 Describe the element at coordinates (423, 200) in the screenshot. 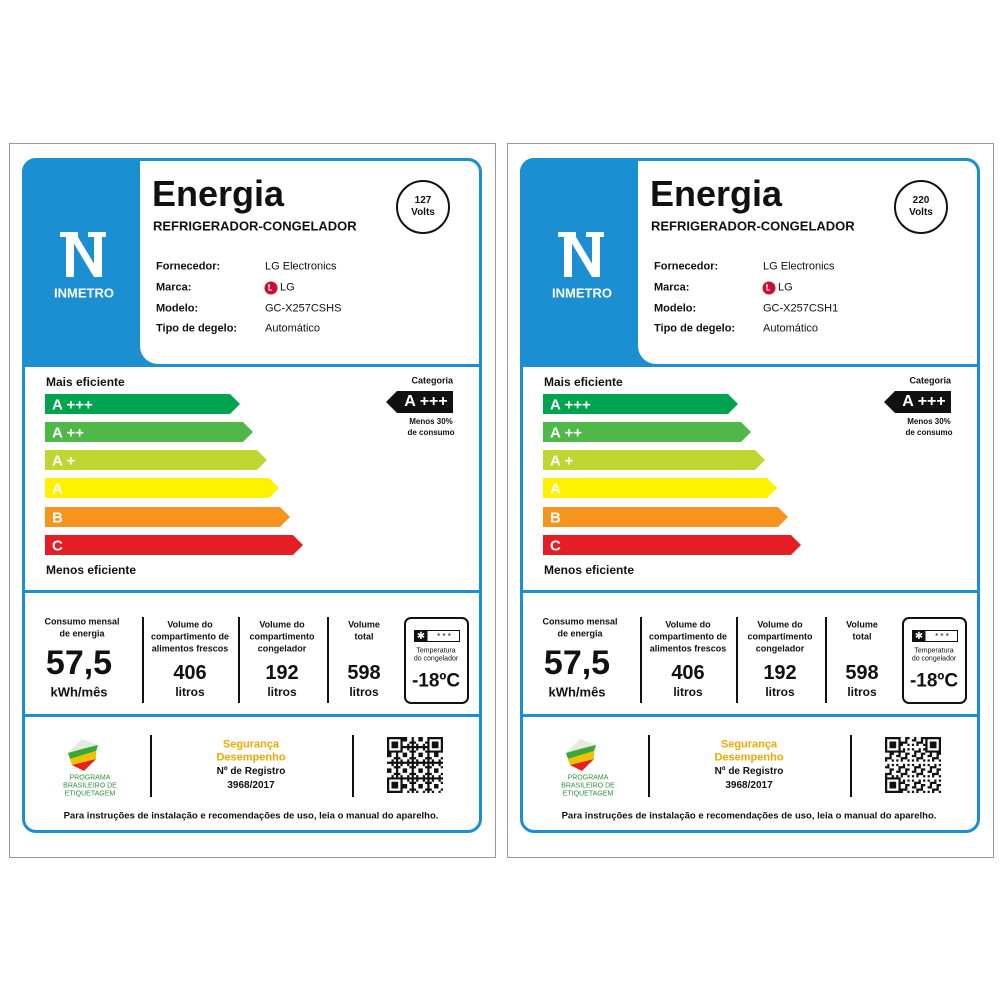

I see `voltage-value: 127` at that location.